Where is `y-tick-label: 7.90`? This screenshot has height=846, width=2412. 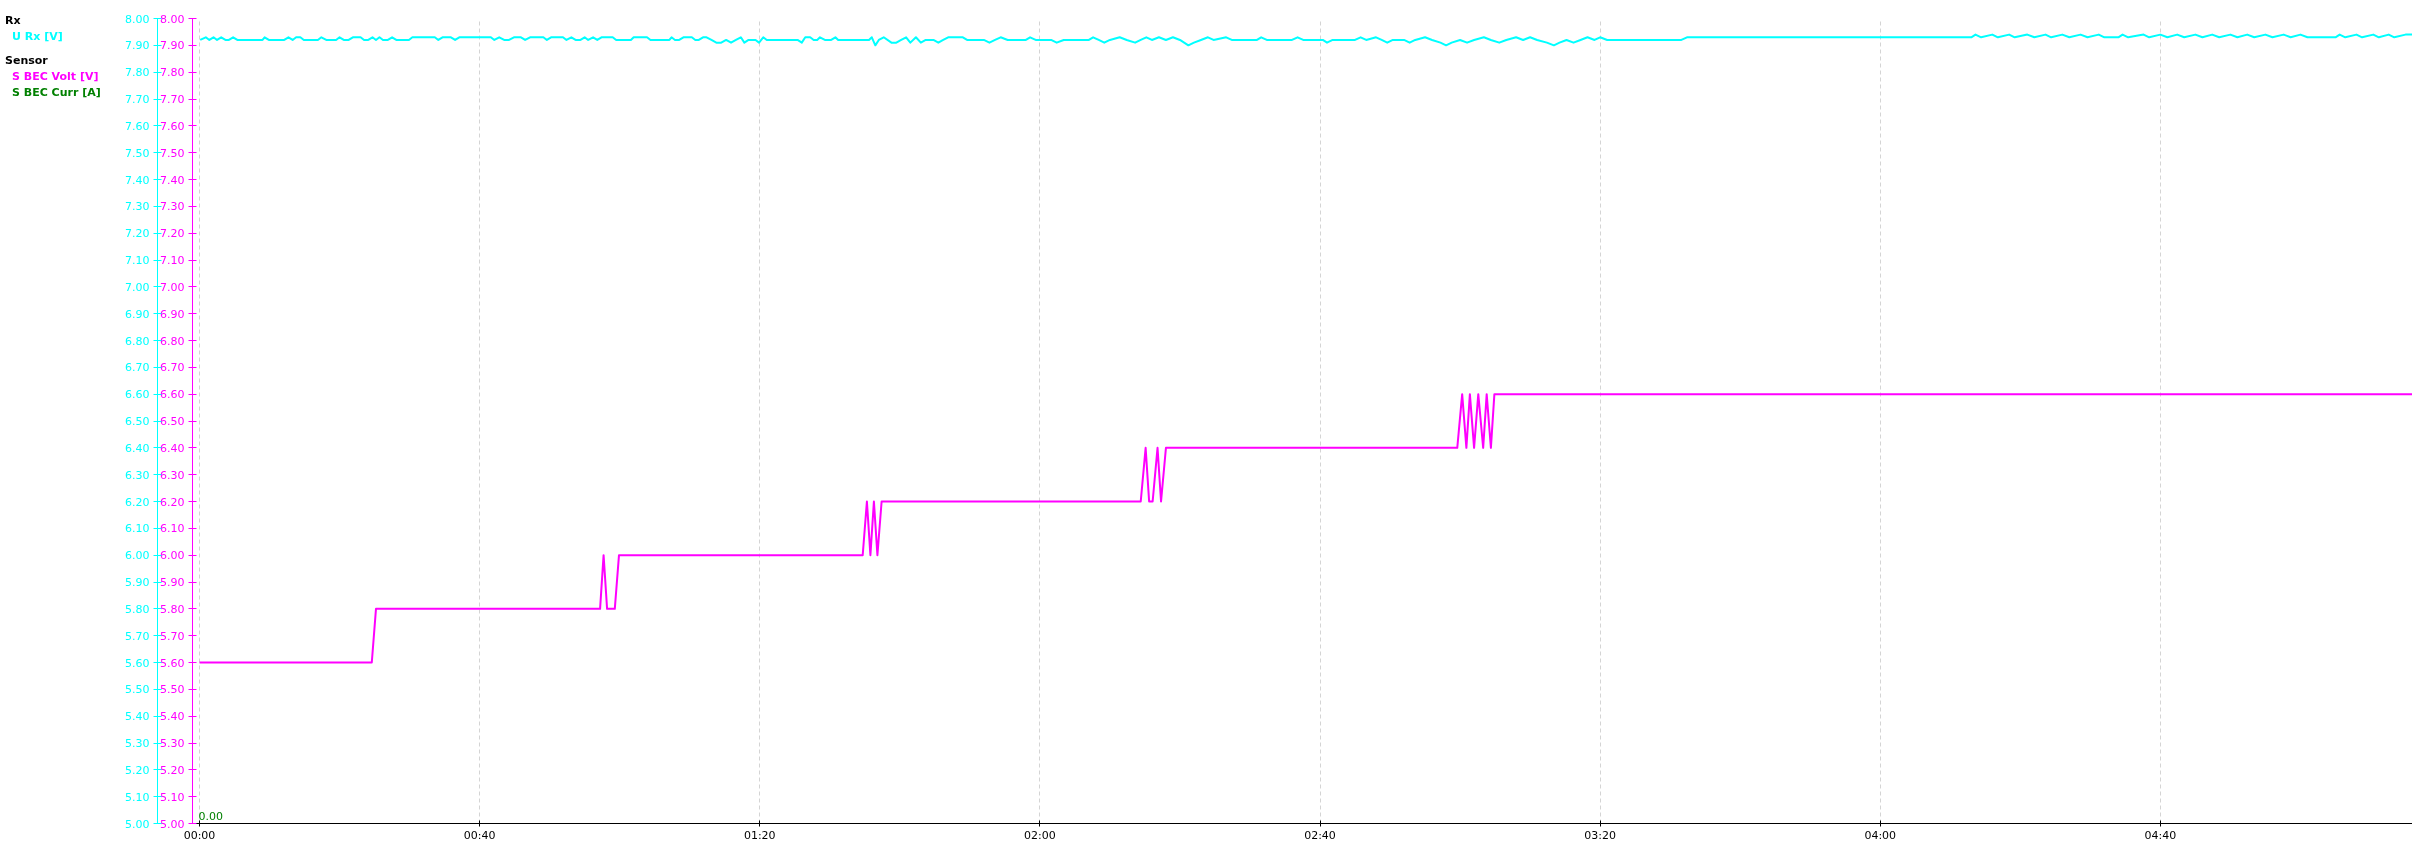
y-tick-label: 7.90 is located at coordinates (137, 46).